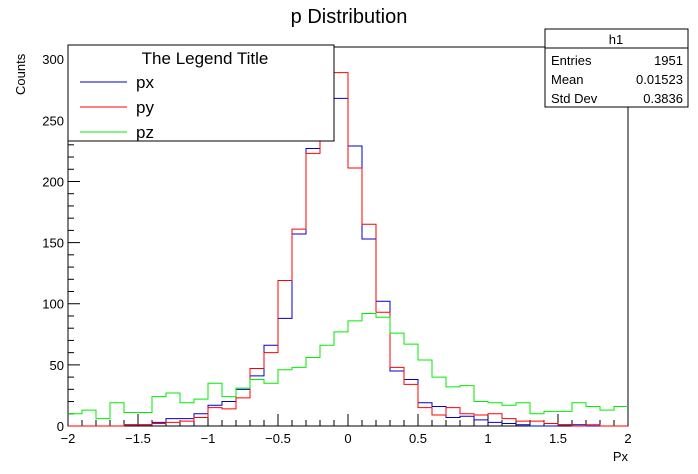 This screenshot has height=474, width=698. I want to click on stats-box: h1 Entries 1951 Mean 0.01523 Std Dev 0.3836, so click(616, 68).